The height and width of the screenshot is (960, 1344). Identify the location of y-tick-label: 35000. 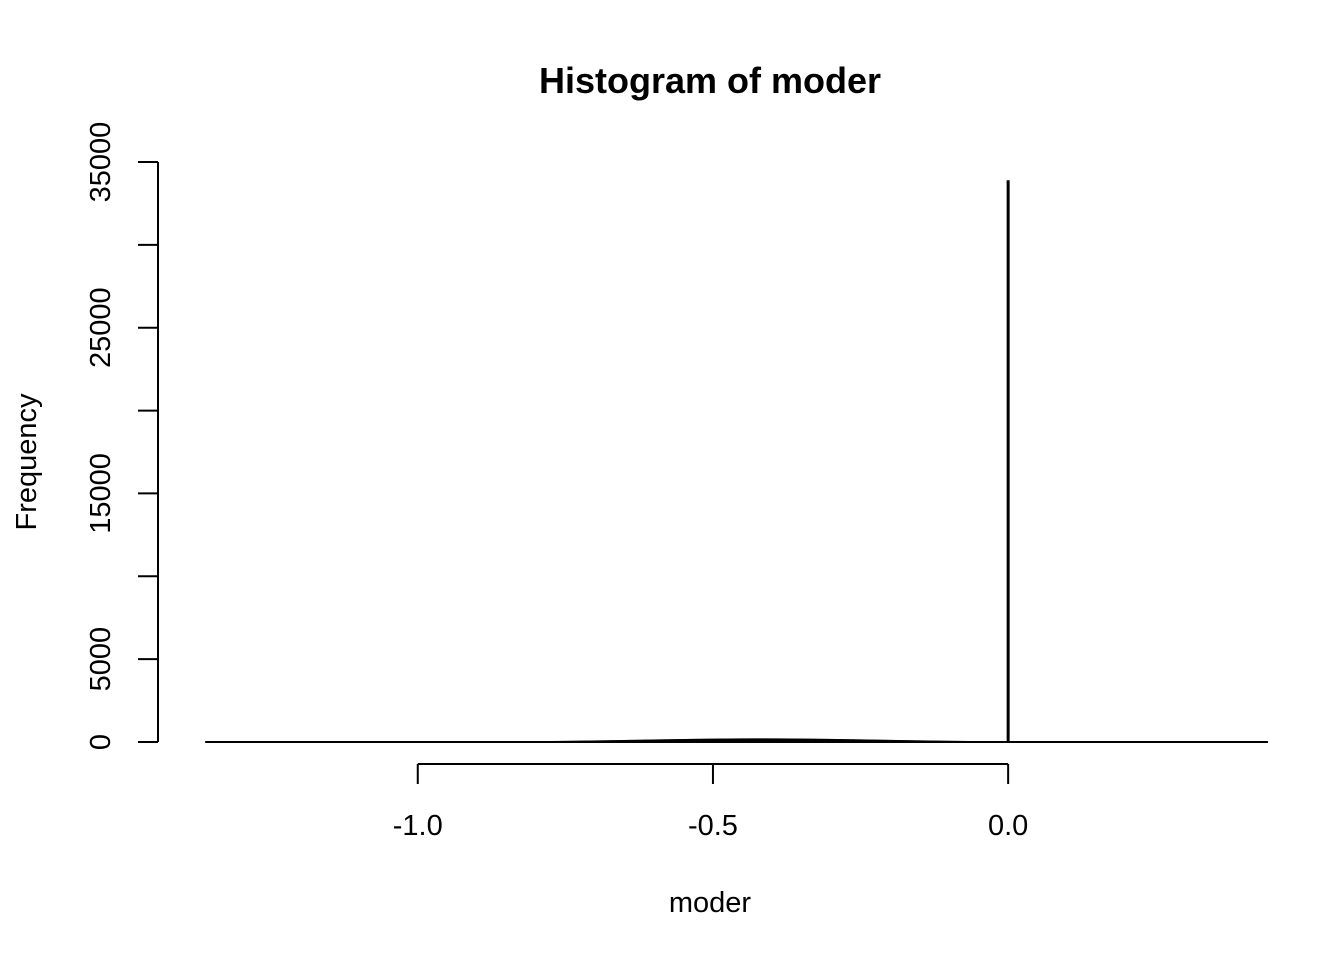
(101, 162).